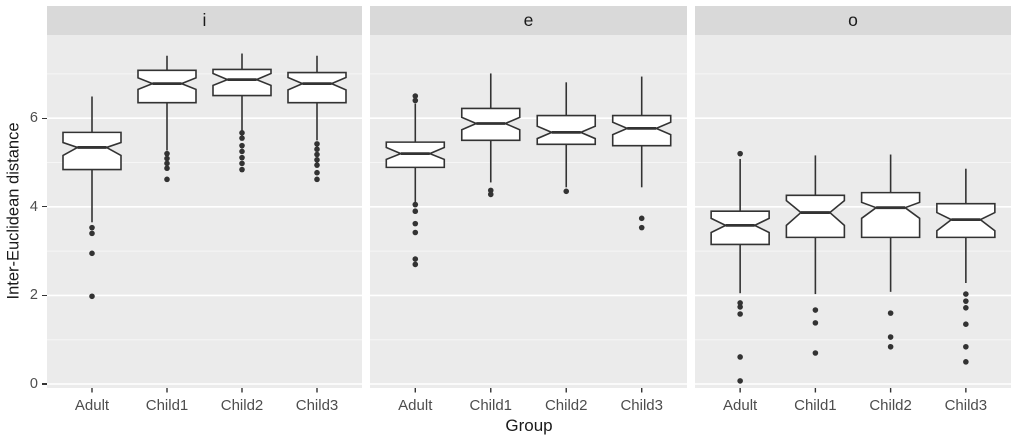 Image resolution: width=1017 pixels, height=447 pixels. I want to click on x-axis-title: Group, so click(529, 425).